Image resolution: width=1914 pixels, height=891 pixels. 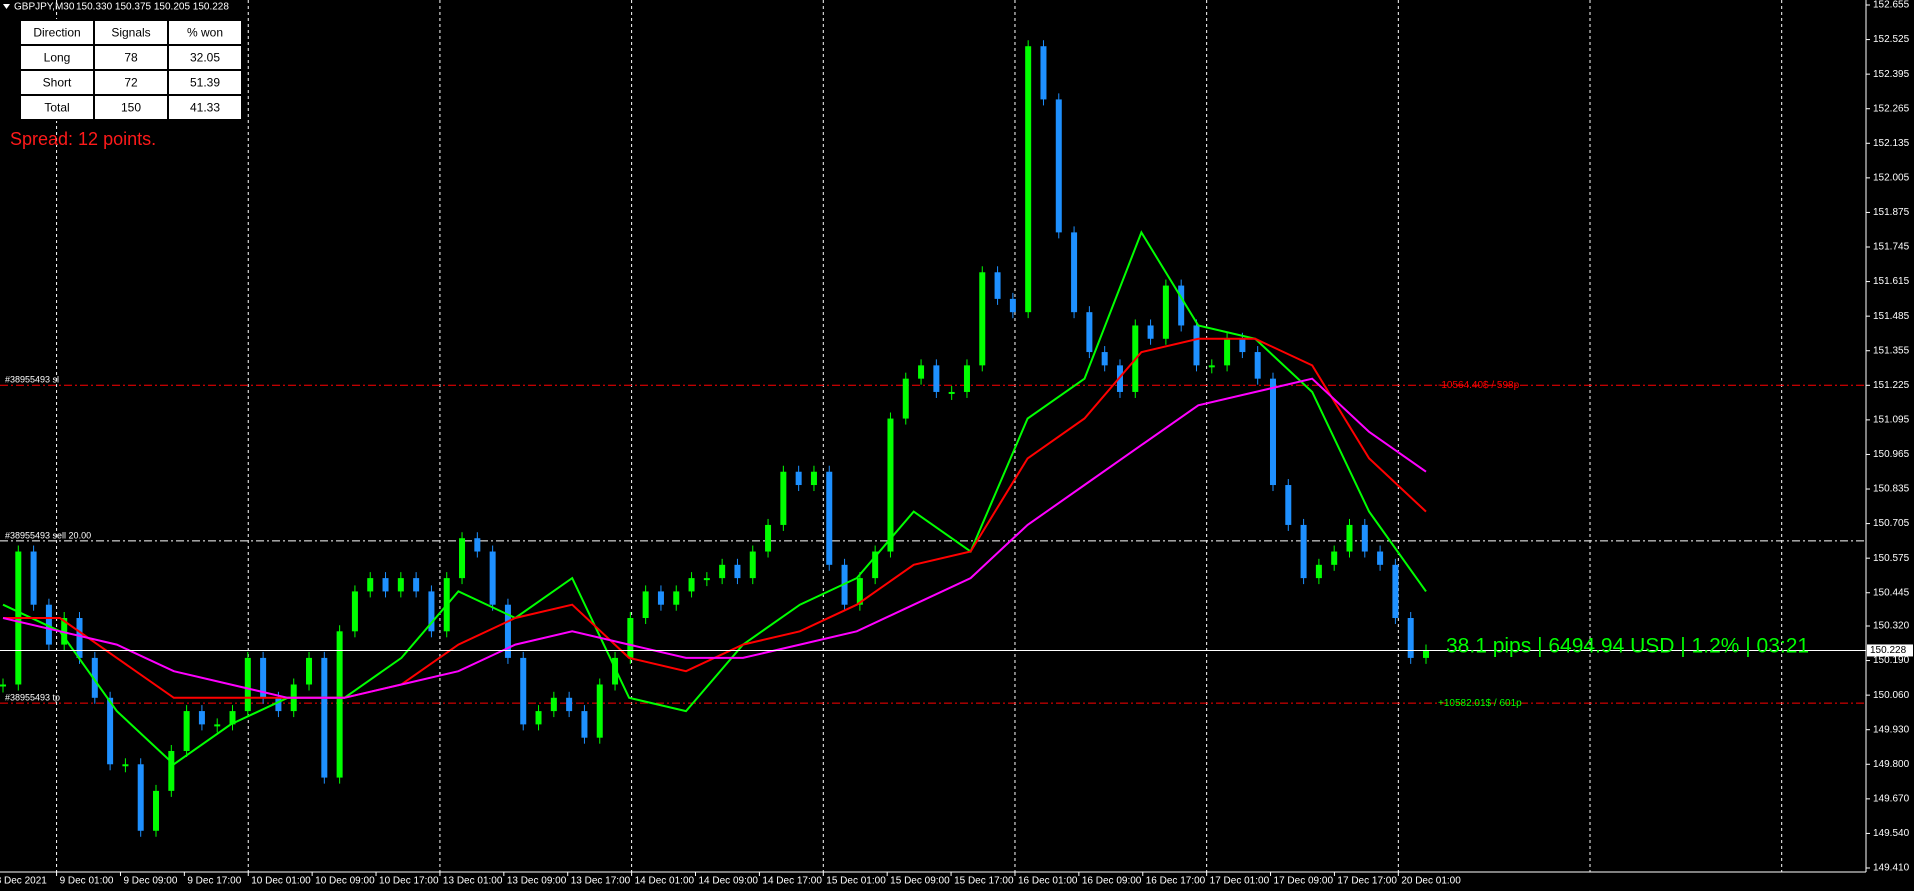 I want to click on y-tick-label: 150.705, so click(x=1891, y=523).